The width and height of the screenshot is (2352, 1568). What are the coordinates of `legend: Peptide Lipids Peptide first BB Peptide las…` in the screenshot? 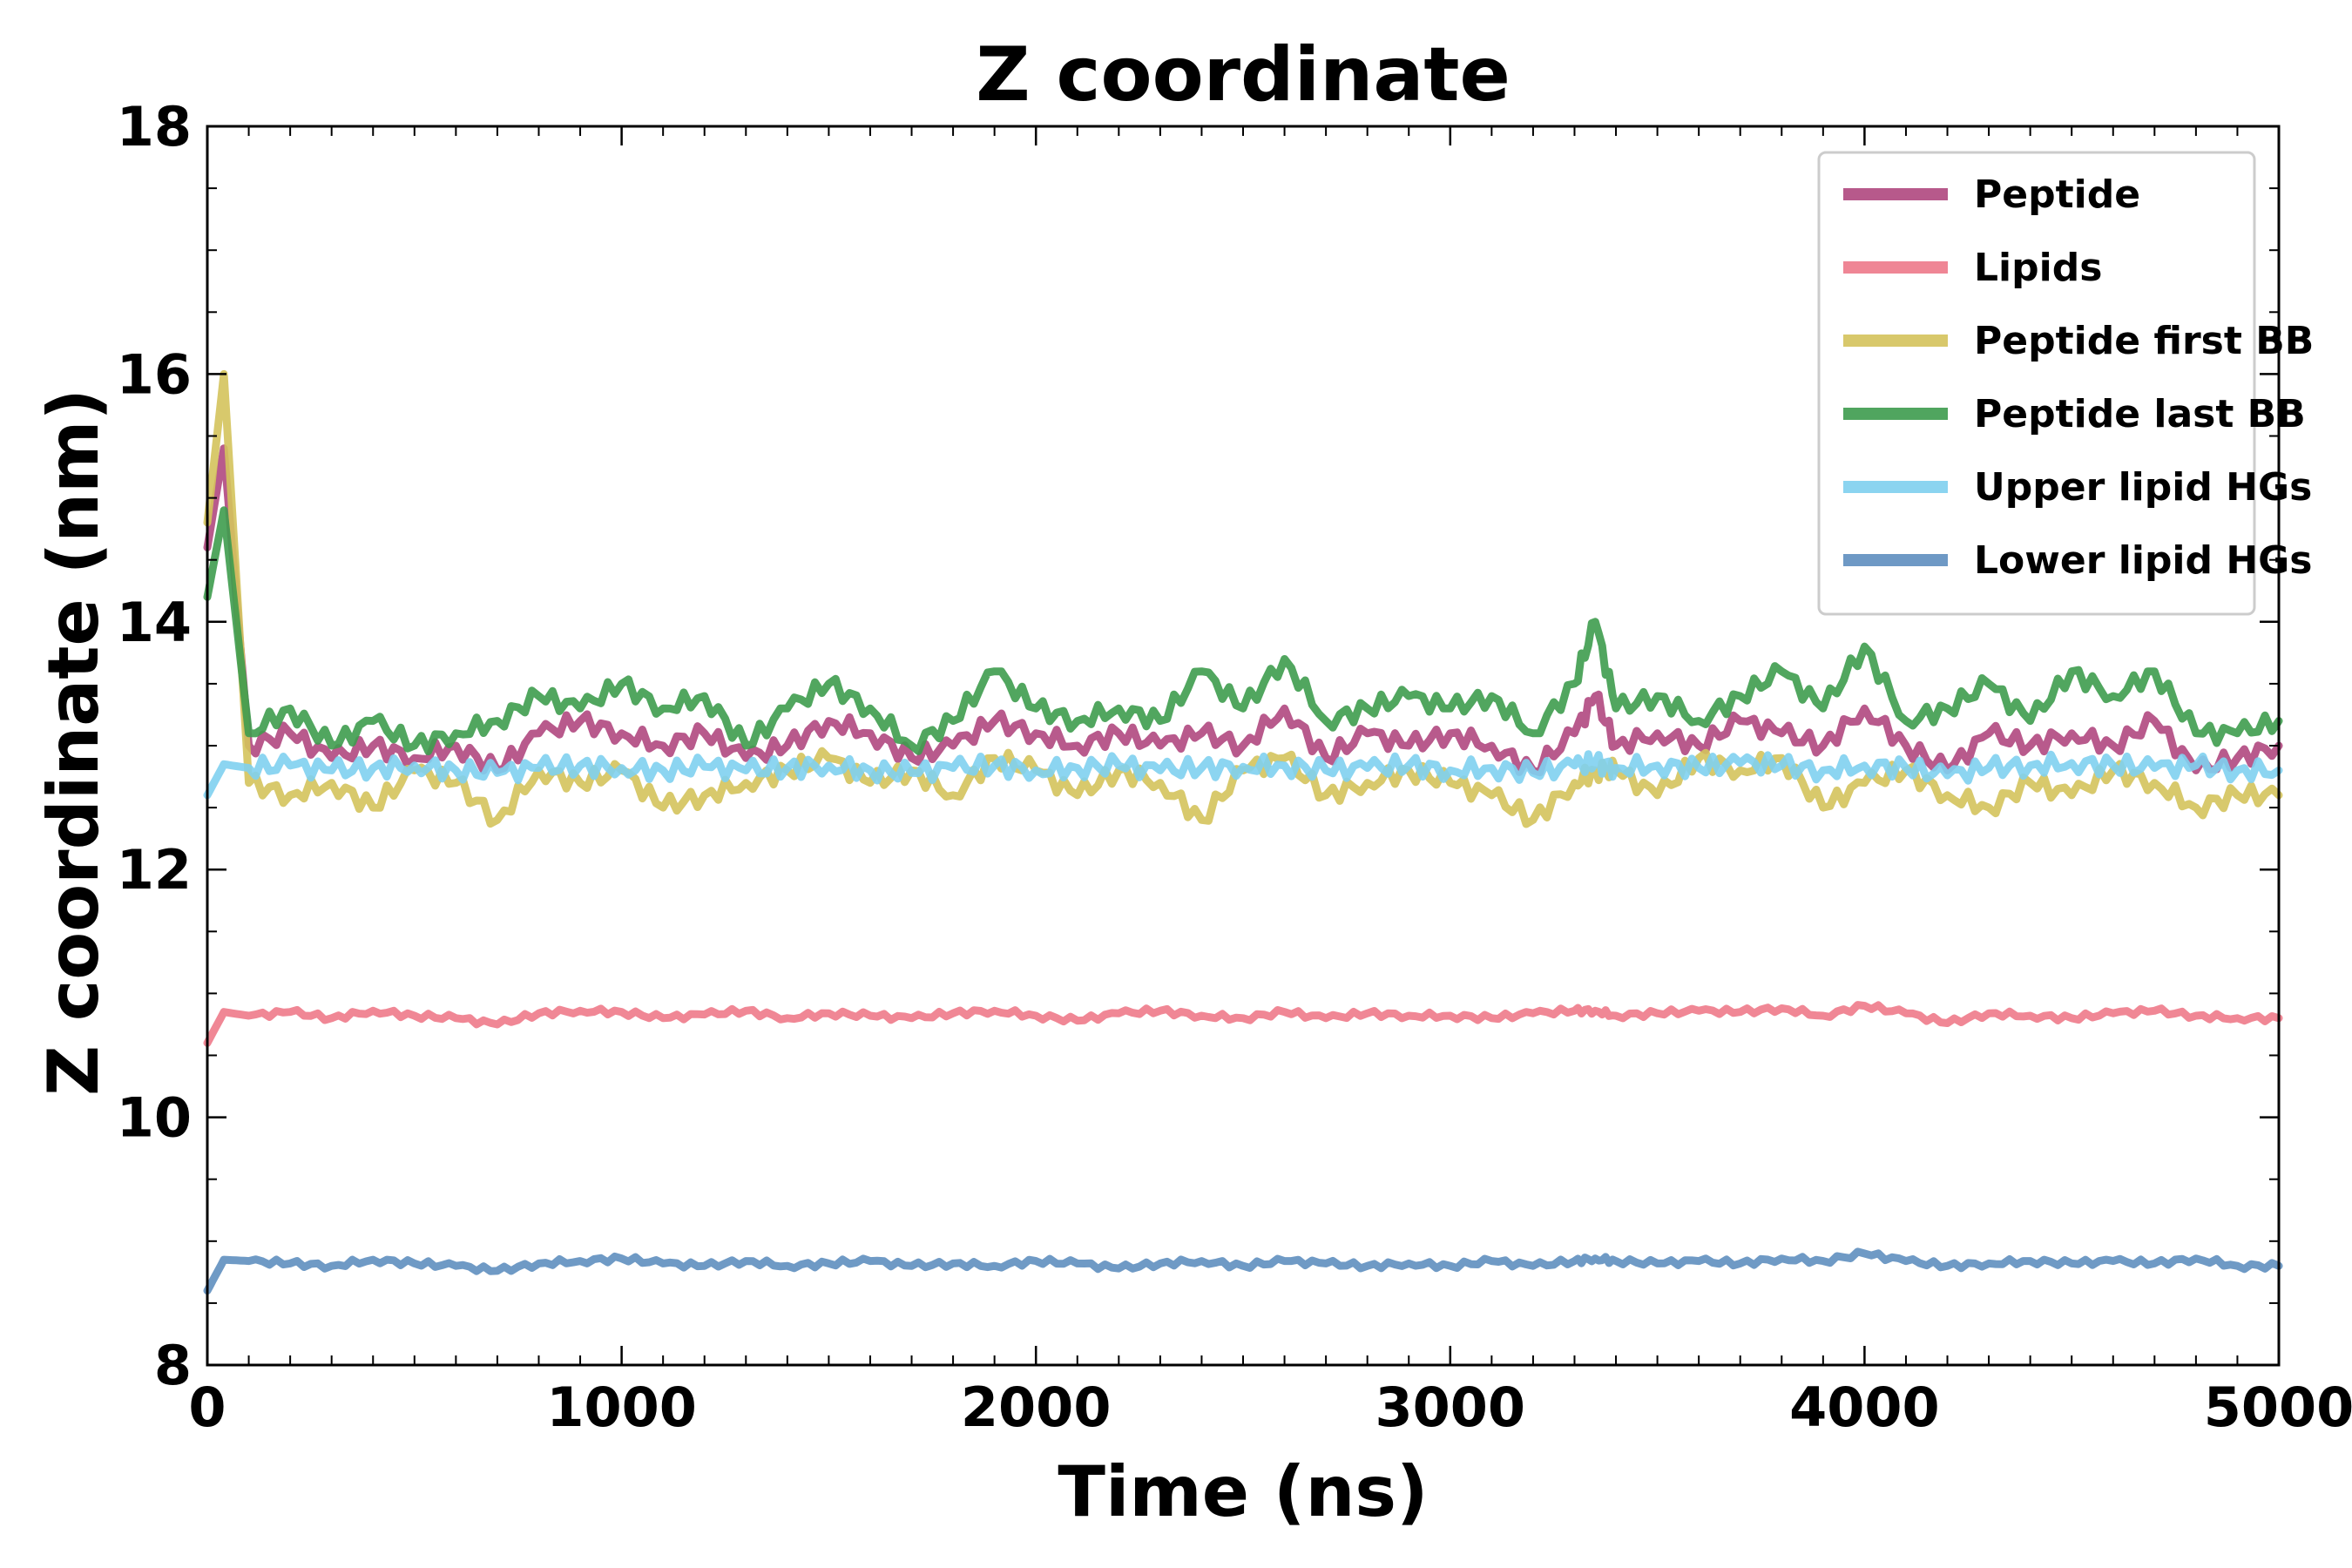 It's located at (2065, 383).